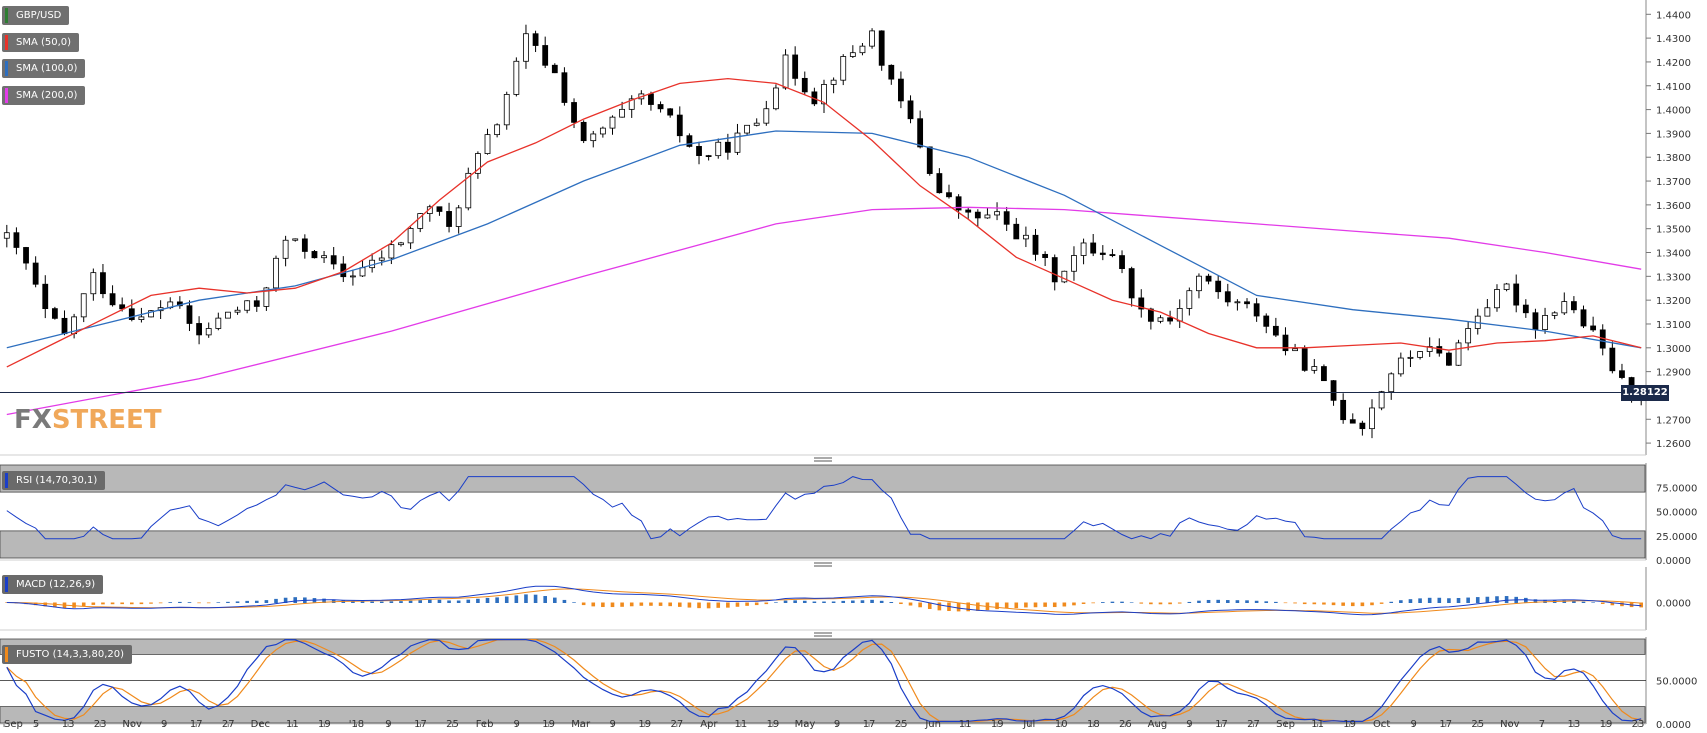 Image resolution: width=1707 pixels, height=733 pixels. What do you see at coordinates (824, 680) in the screenshot?
I see `fusto-d-line` at bounding box center [824, 680].